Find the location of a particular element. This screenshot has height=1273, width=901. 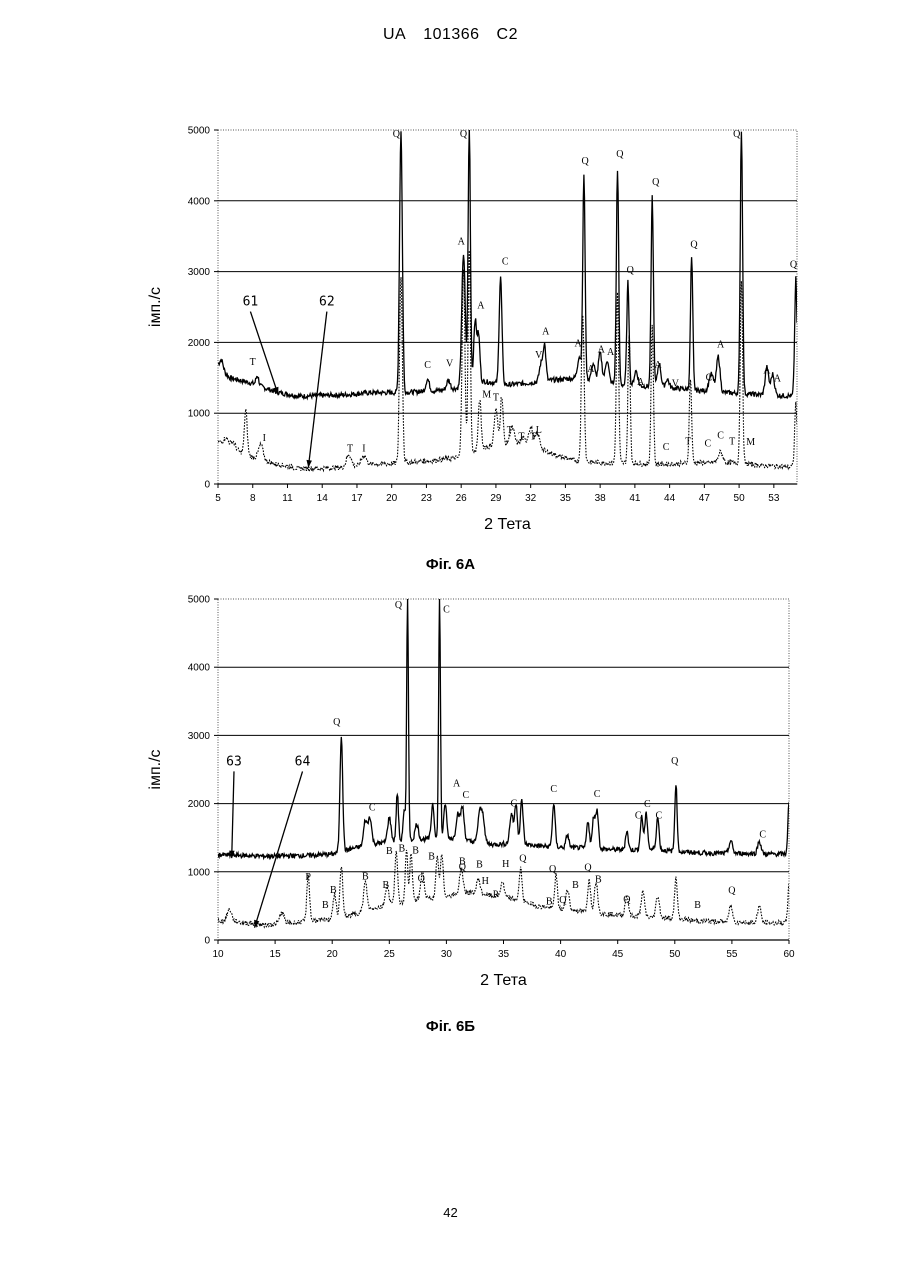

x-tick-label: 47 is located at coordinates (705, 498).